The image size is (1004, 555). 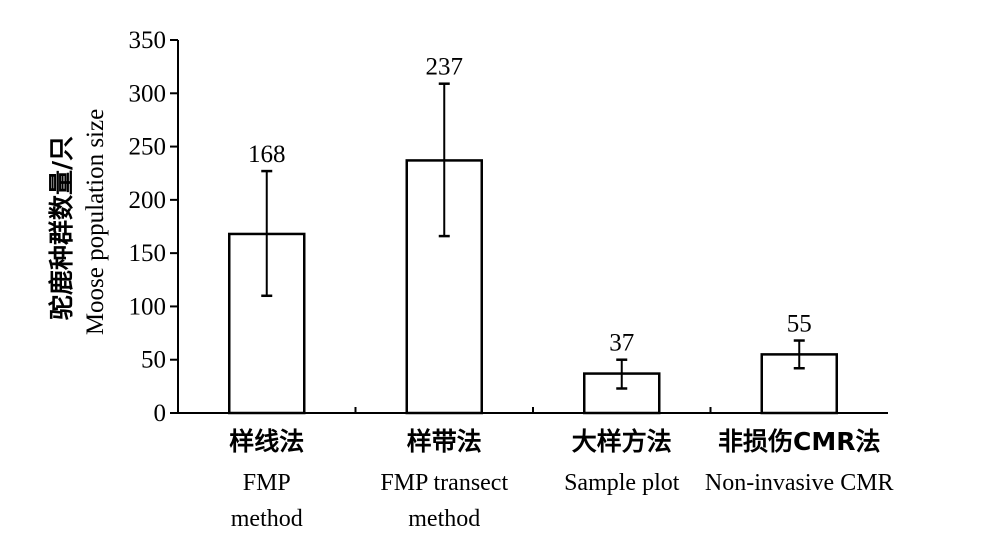 I want to click on data-label: 55, so click(x=799, y=324).